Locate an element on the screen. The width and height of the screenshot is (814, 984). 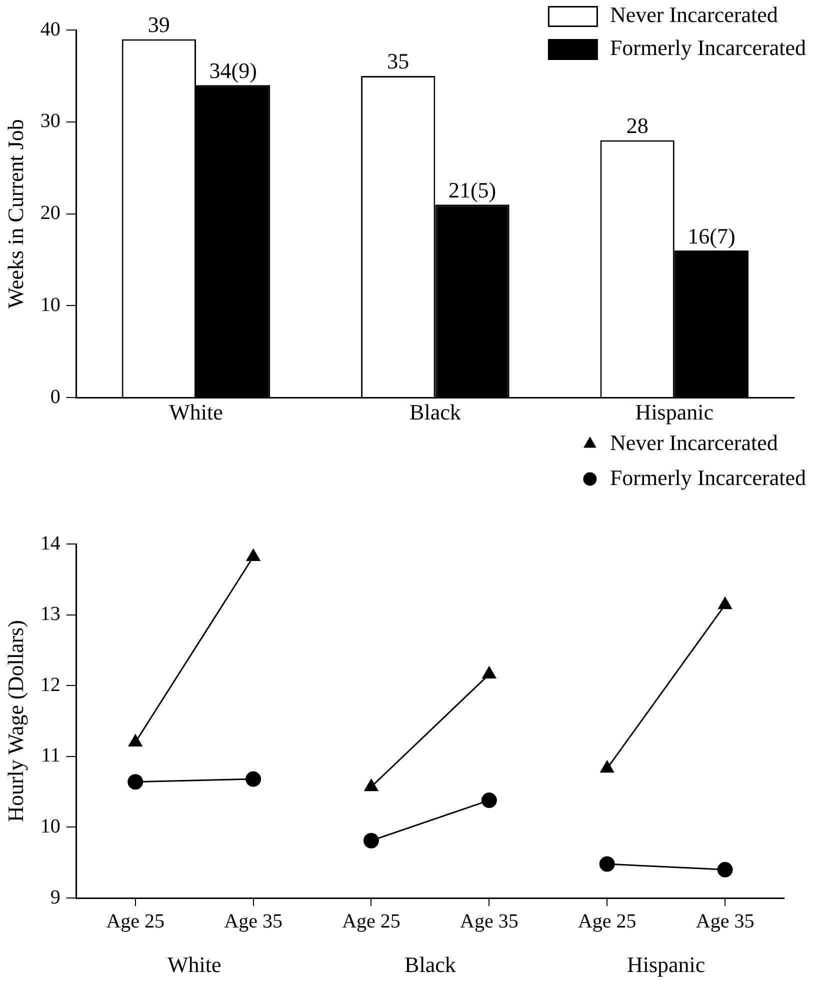
data-label: 35 is located at coordinates (398, 61).